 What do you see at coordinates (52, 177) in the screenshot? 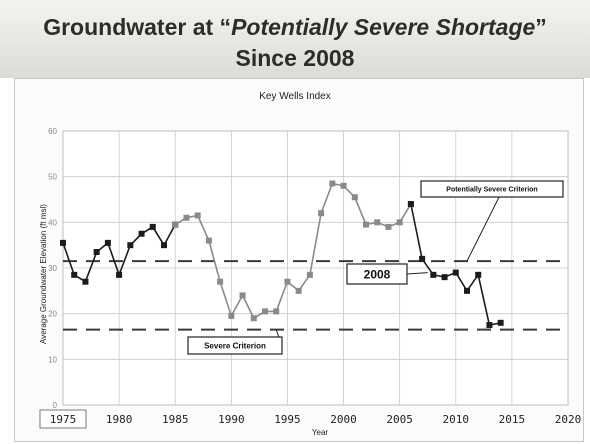
I see `y-tick-label: 50` at bounding box center [52, 177].